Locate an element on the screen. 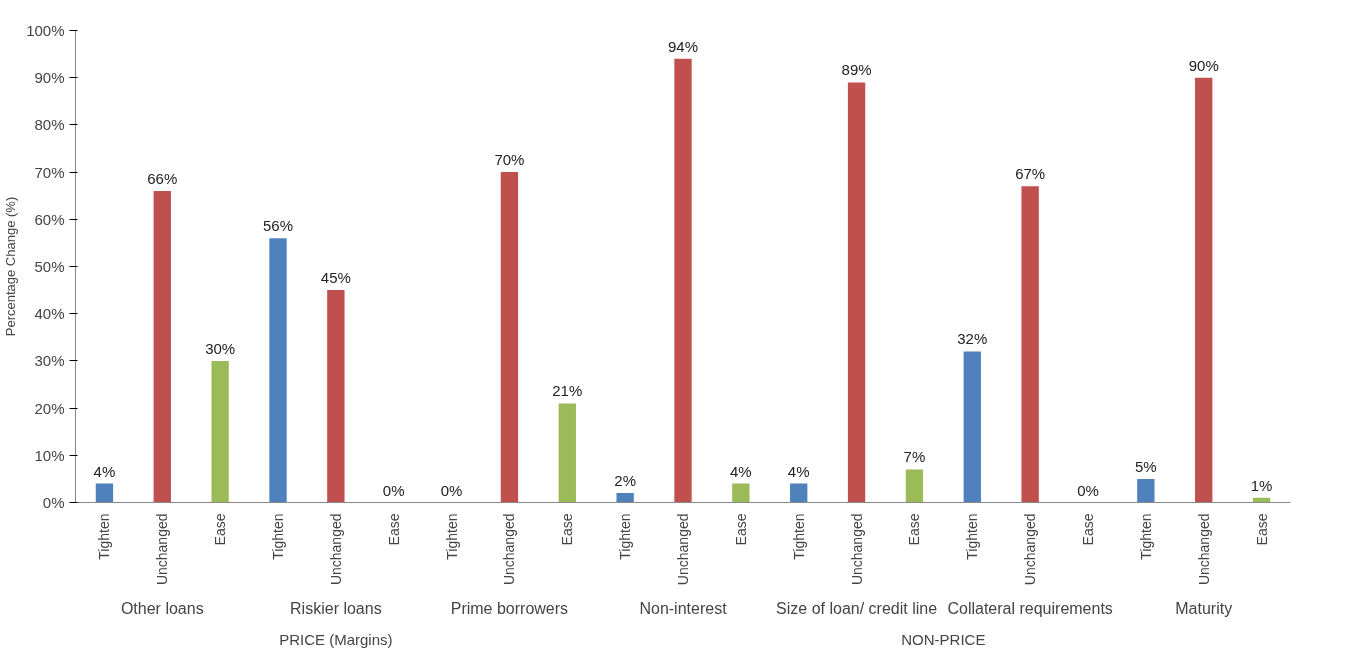 This screenshot has height=661, width=1363. data-label: 56% is located at coordinates (278, 226).